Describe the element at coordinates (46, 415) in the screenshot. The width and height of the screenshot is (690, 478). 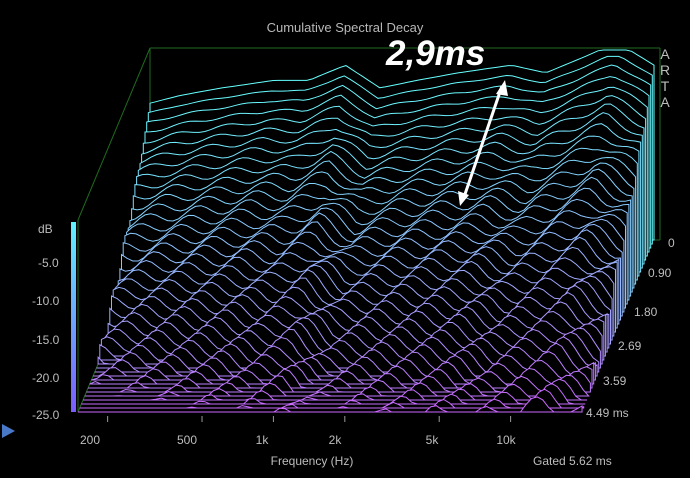
I see `y-tick-label: -25.0` at that location.